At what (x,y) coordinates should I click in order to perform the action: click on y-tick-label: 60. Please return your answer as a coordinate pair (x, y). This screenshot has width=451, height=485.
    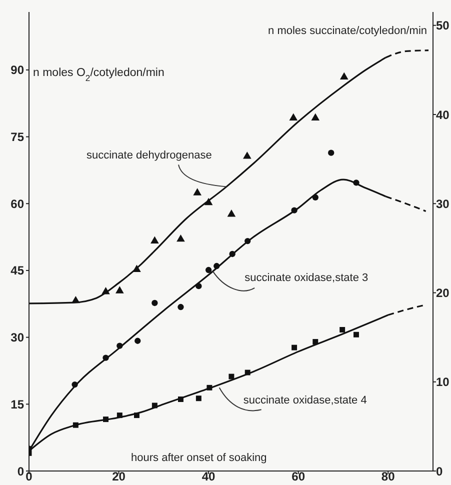
    Looking at the image, I should click on (17, 203).